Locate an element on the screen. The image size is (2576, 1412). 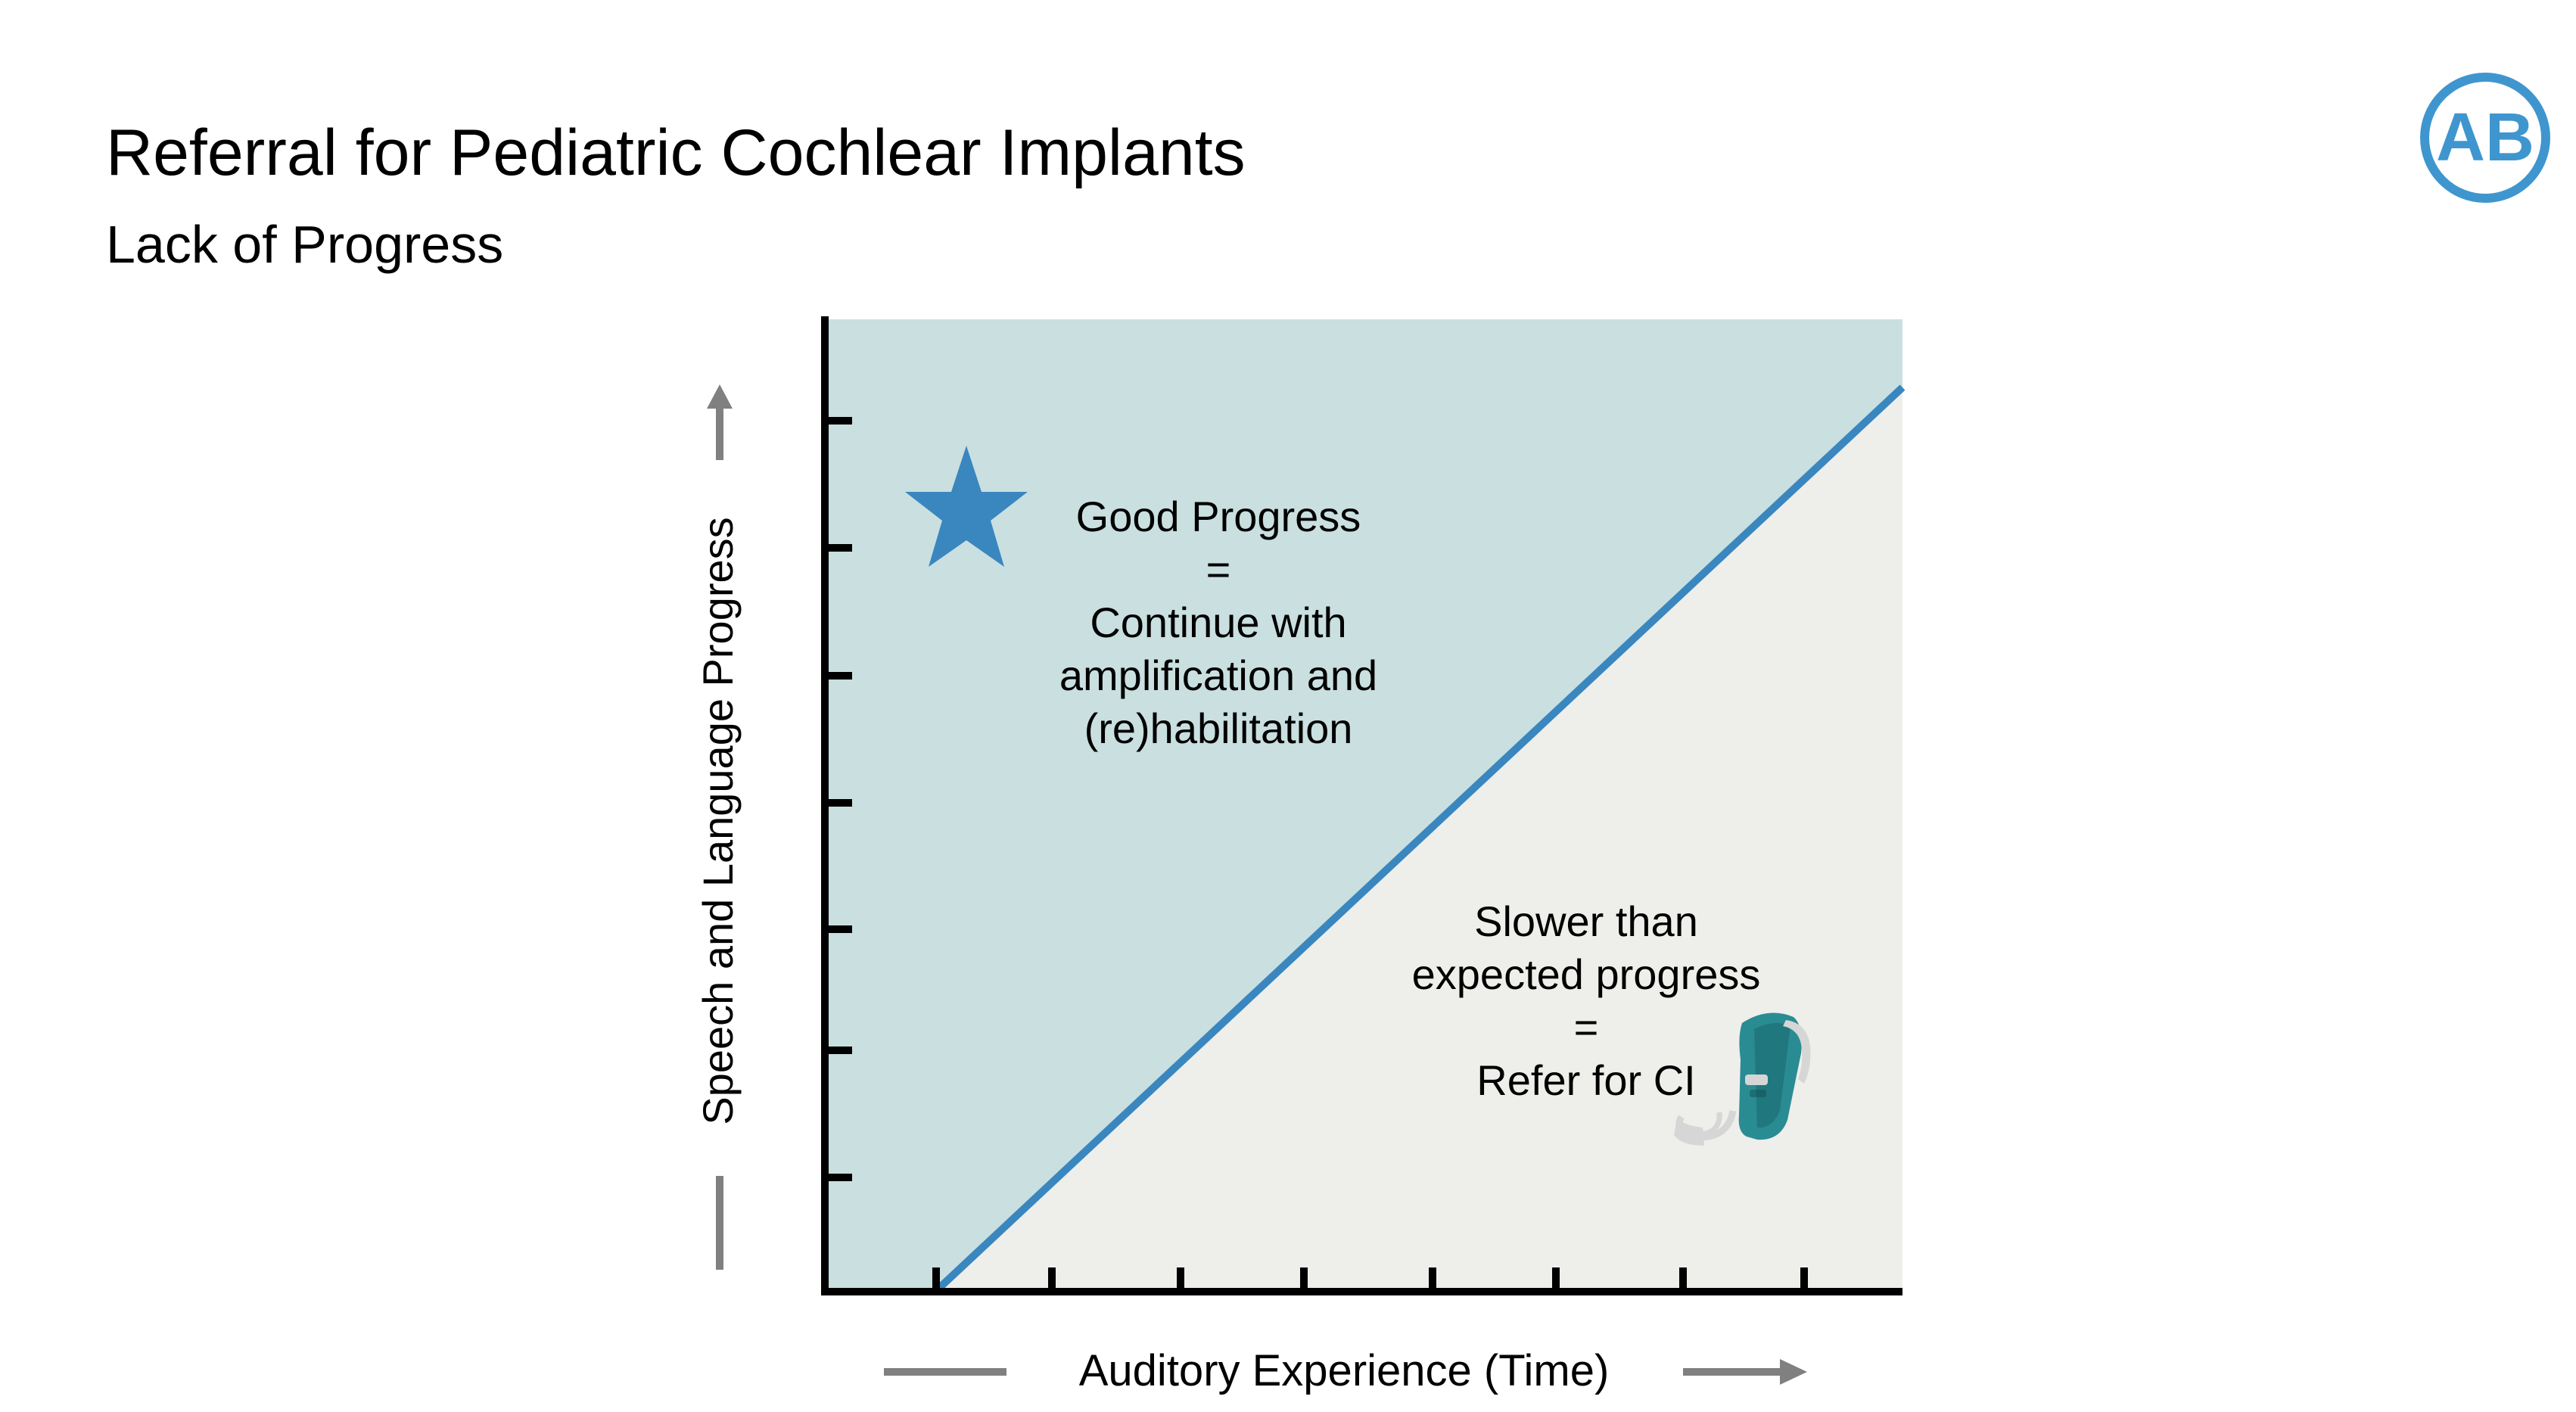
page-title: Referral for Pediatric Cochlear Implants is located at coordinates (676, 153).